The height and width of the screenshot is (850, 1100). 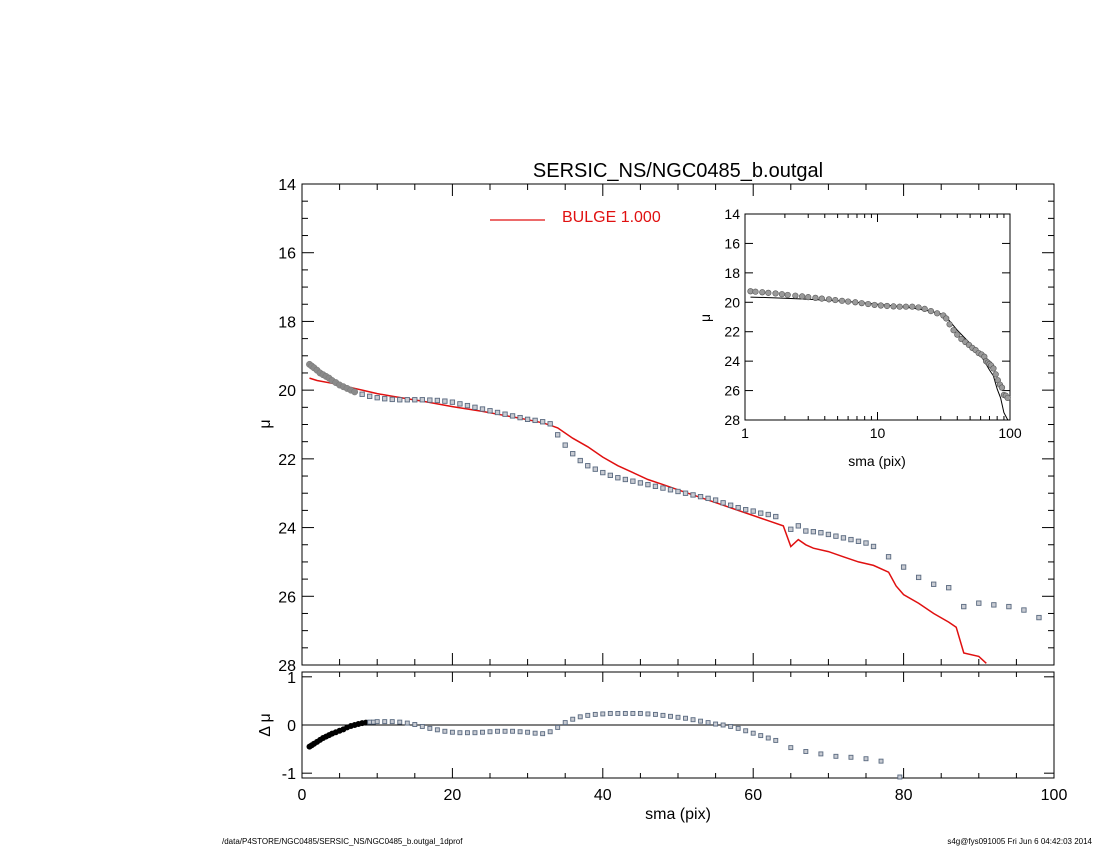 What do you see at coordinates (682, 738) in the screenshot?
I see `residual-x-ticks: 0 20 40 60 80 100` at bounding box center [682, 738].